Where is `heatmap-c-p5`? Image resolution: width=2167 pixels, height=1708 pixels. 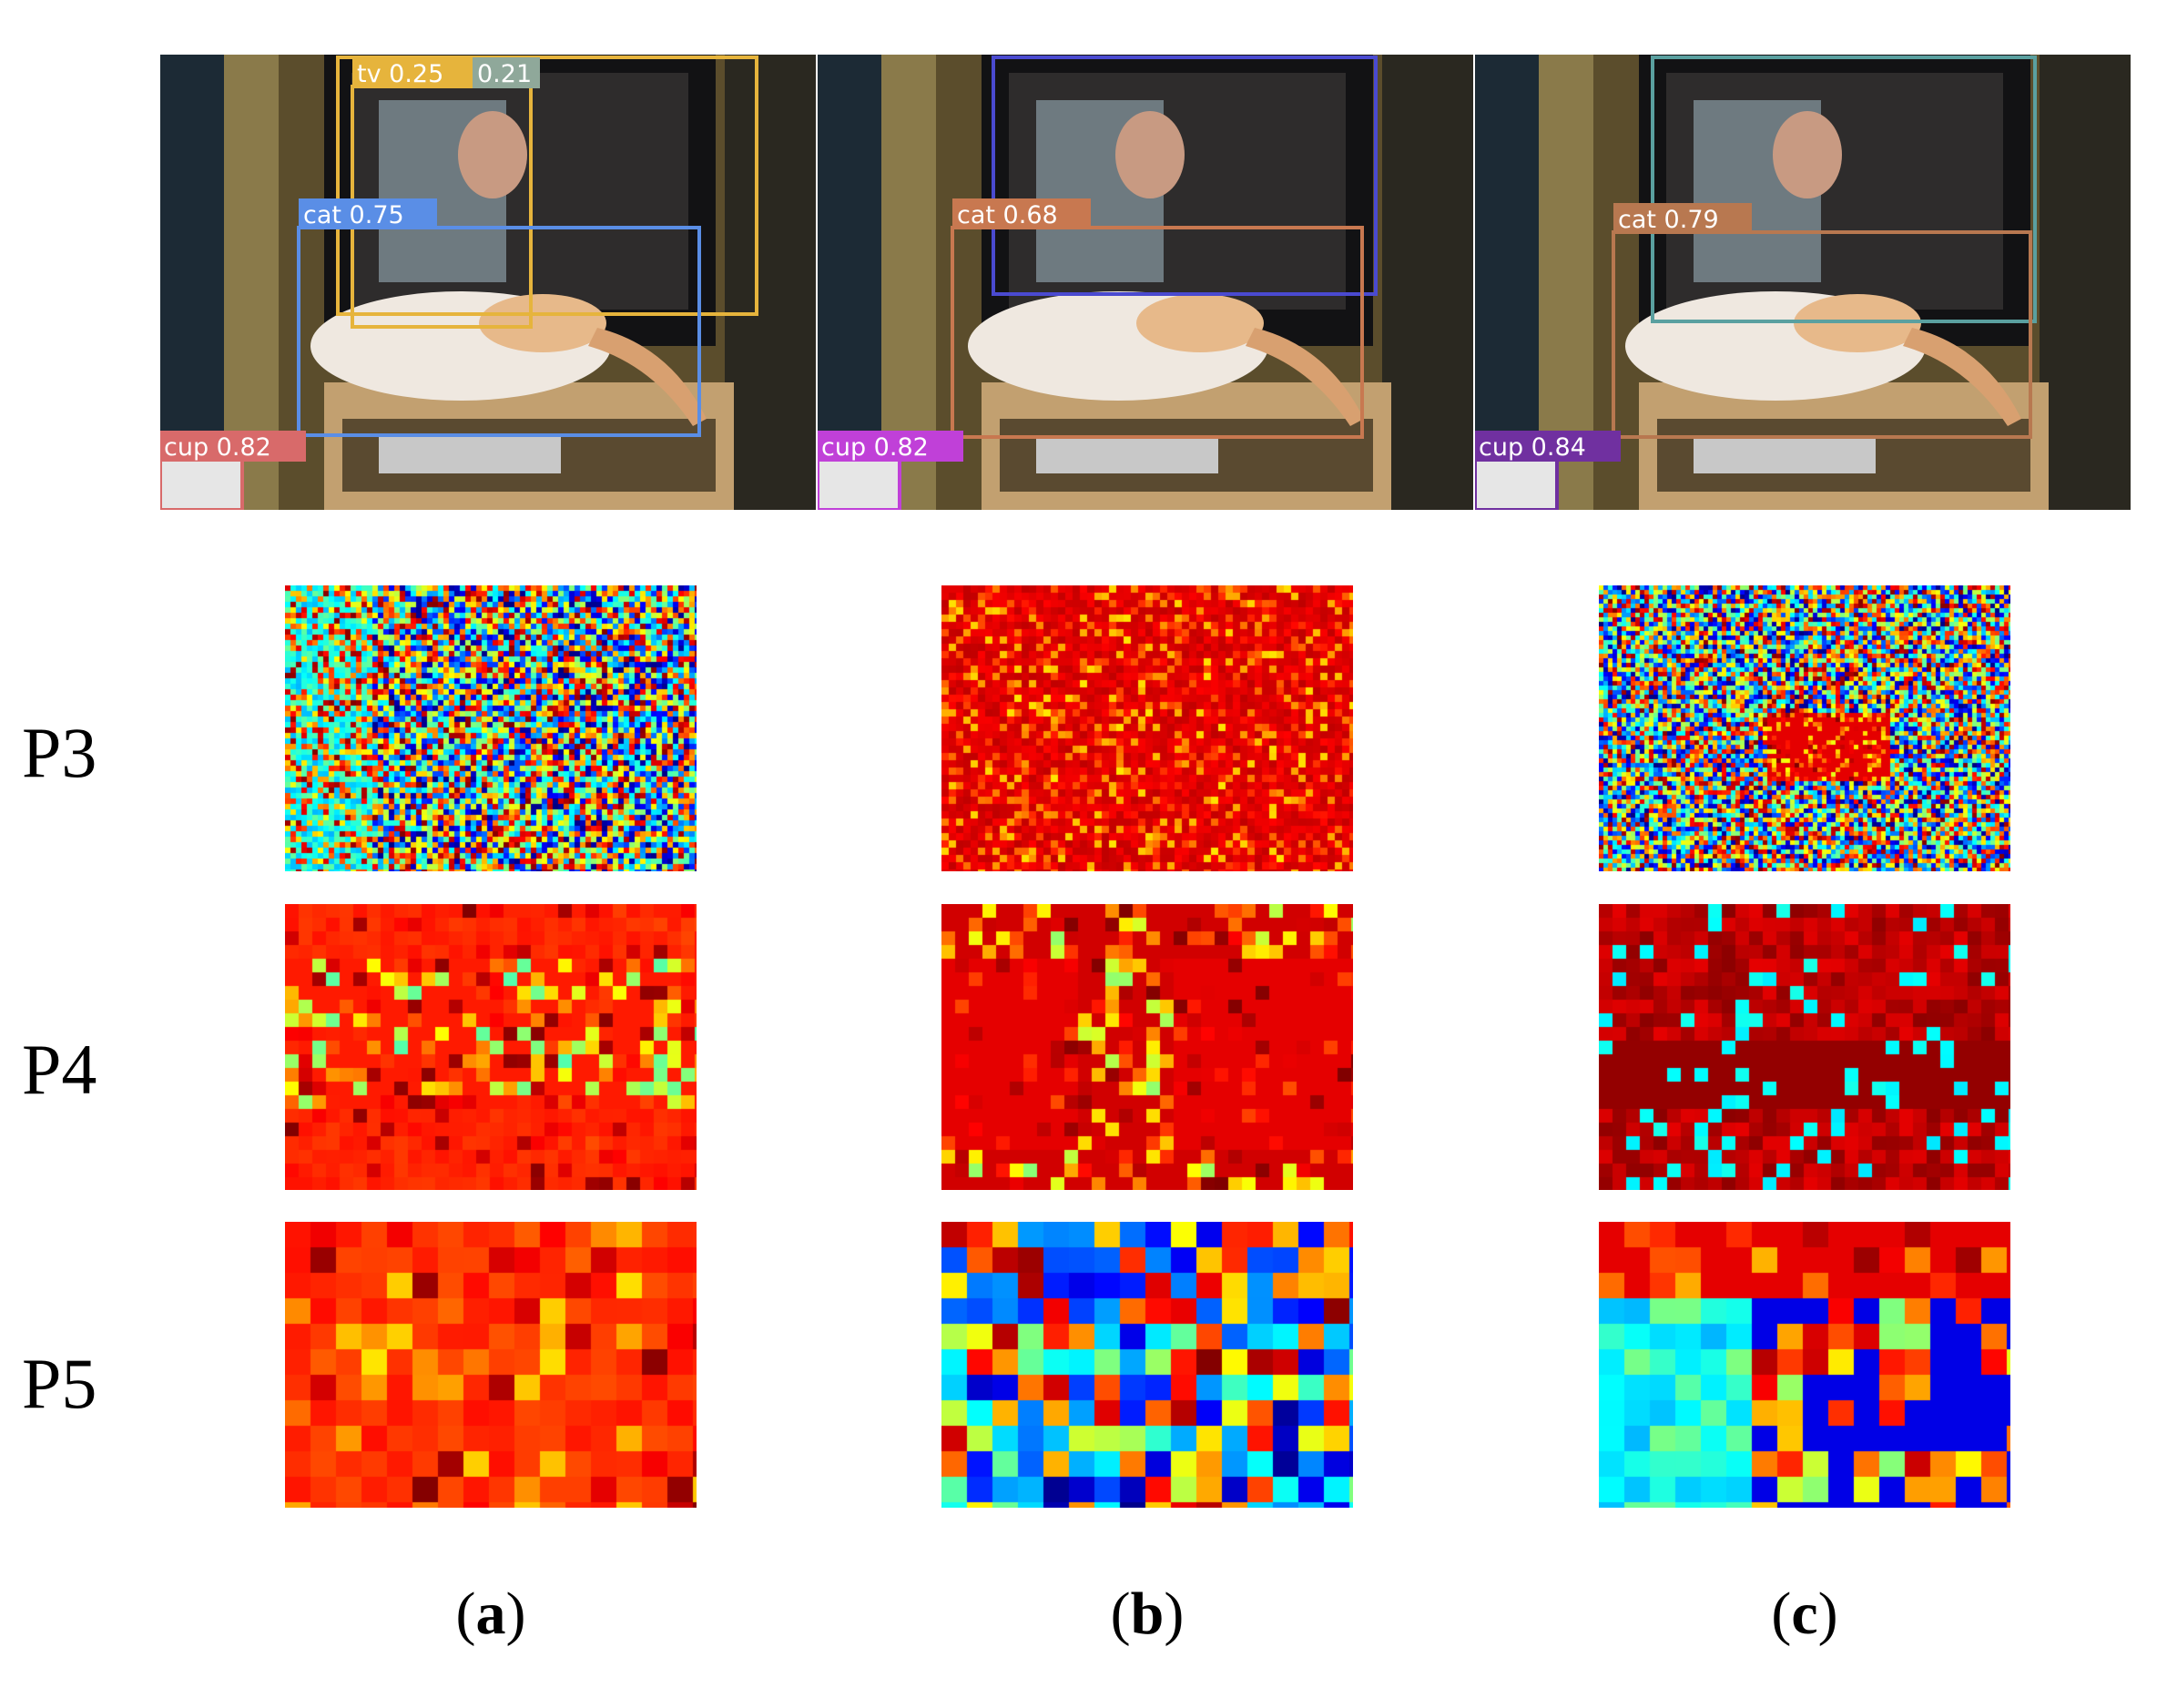 heatmap-c-p5 is located at coordinates (1804, 1365).